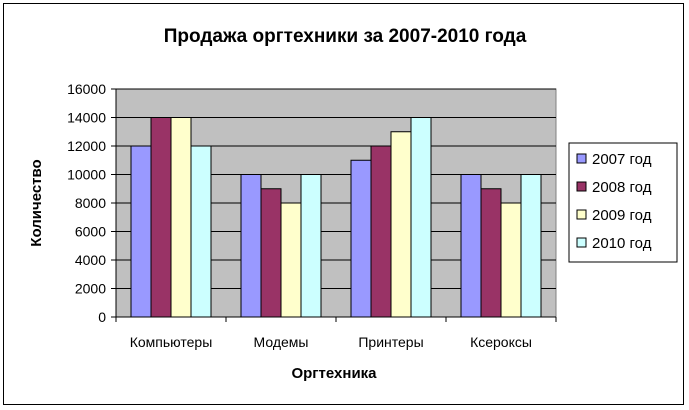  Describe the element at coordinates (86, 89) in the screenshot. I see `y-tick-label: 16000` at that location.